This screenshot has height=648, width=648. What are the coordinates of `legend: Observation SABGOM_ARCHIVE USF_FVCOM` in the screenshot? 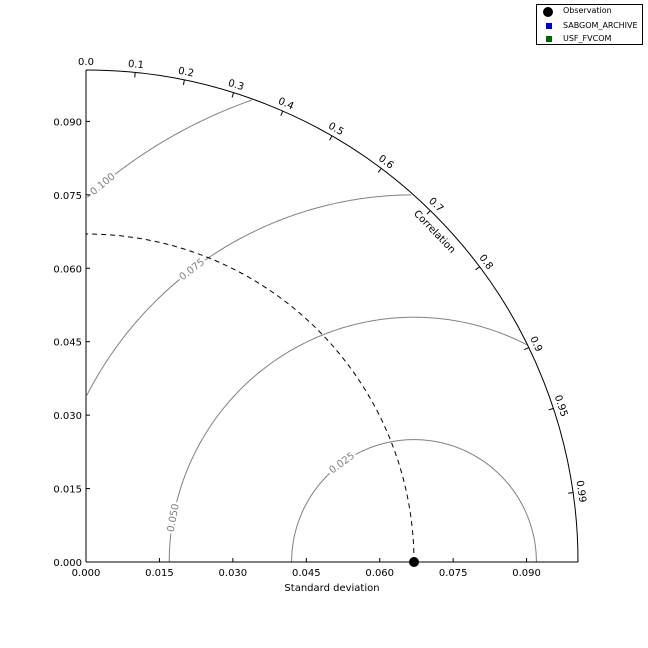 It's located at (589, 24).